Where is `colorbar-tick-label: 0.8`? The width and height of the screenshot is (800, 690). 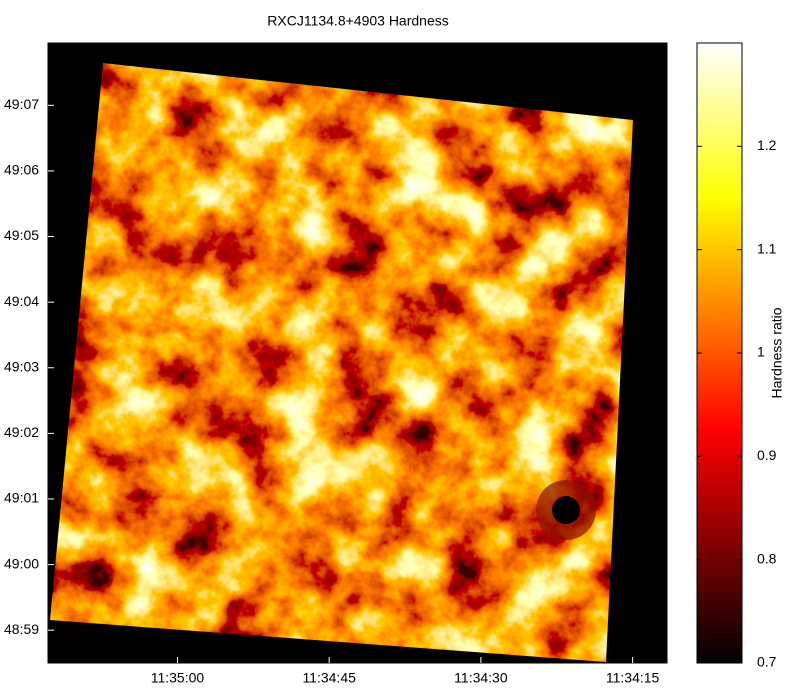 colorbar-tick-label: 0.8 is located at coordinates (767, 558).